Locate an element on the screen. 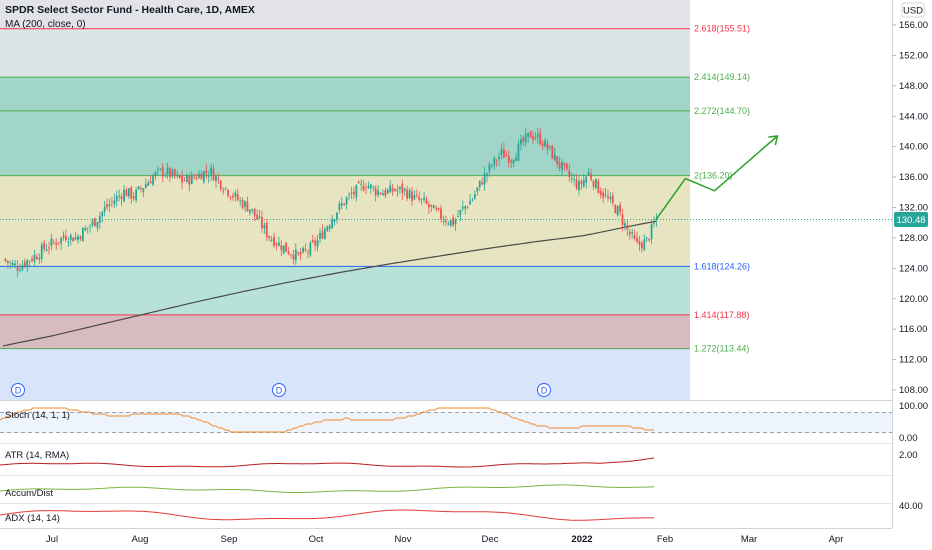  dividend-marker is located at coordinates (279, 390).